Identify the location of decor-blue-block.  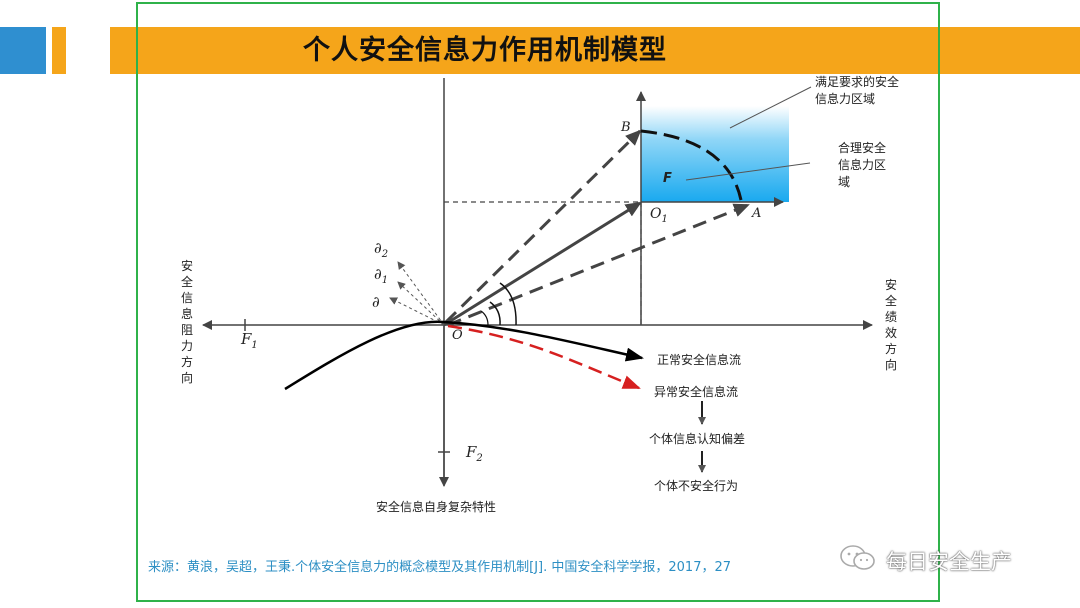
(23, 50).